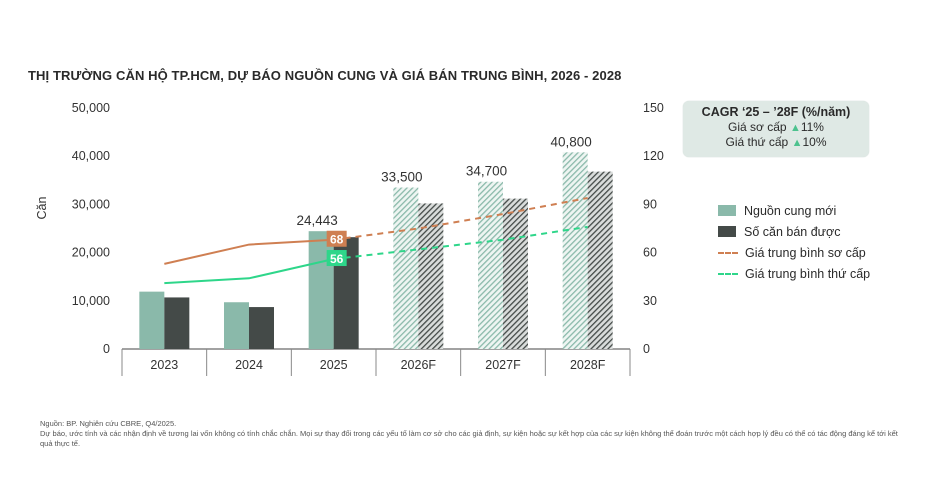 The width and height of the screenshot is (928, 492). I want to click on y2-tick-label: 30, so click(650, 301).